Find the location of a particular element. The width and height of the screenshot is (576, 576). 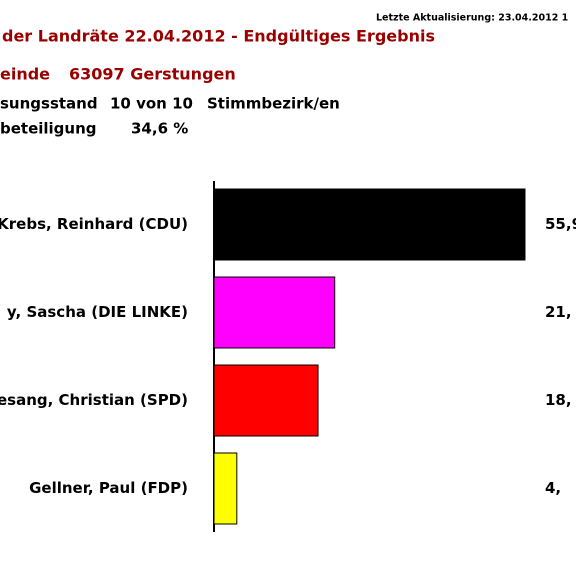

municipality-label: einde is located at coordinates (25, 74).